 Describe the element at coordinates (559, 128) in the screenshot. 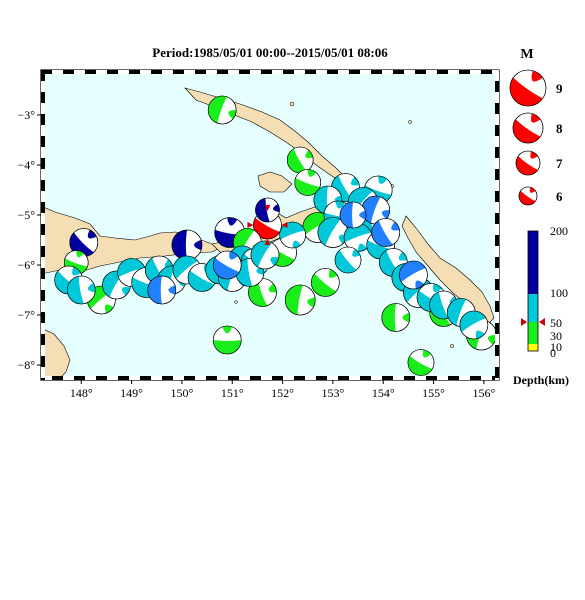

I see `magnitude-legend-label: 8` at that location.